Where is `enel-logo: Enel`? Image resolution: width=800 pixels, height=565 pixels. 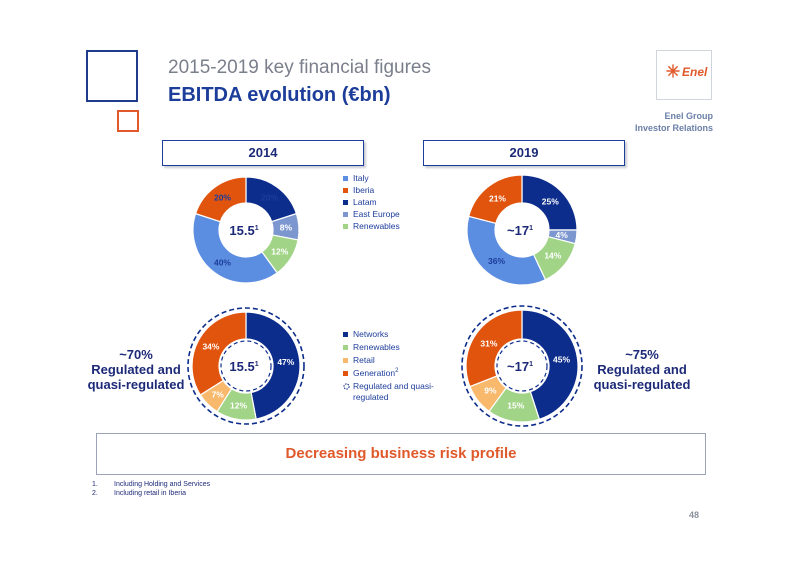 enel-logo: Enel is located at coordinates (684, 75).